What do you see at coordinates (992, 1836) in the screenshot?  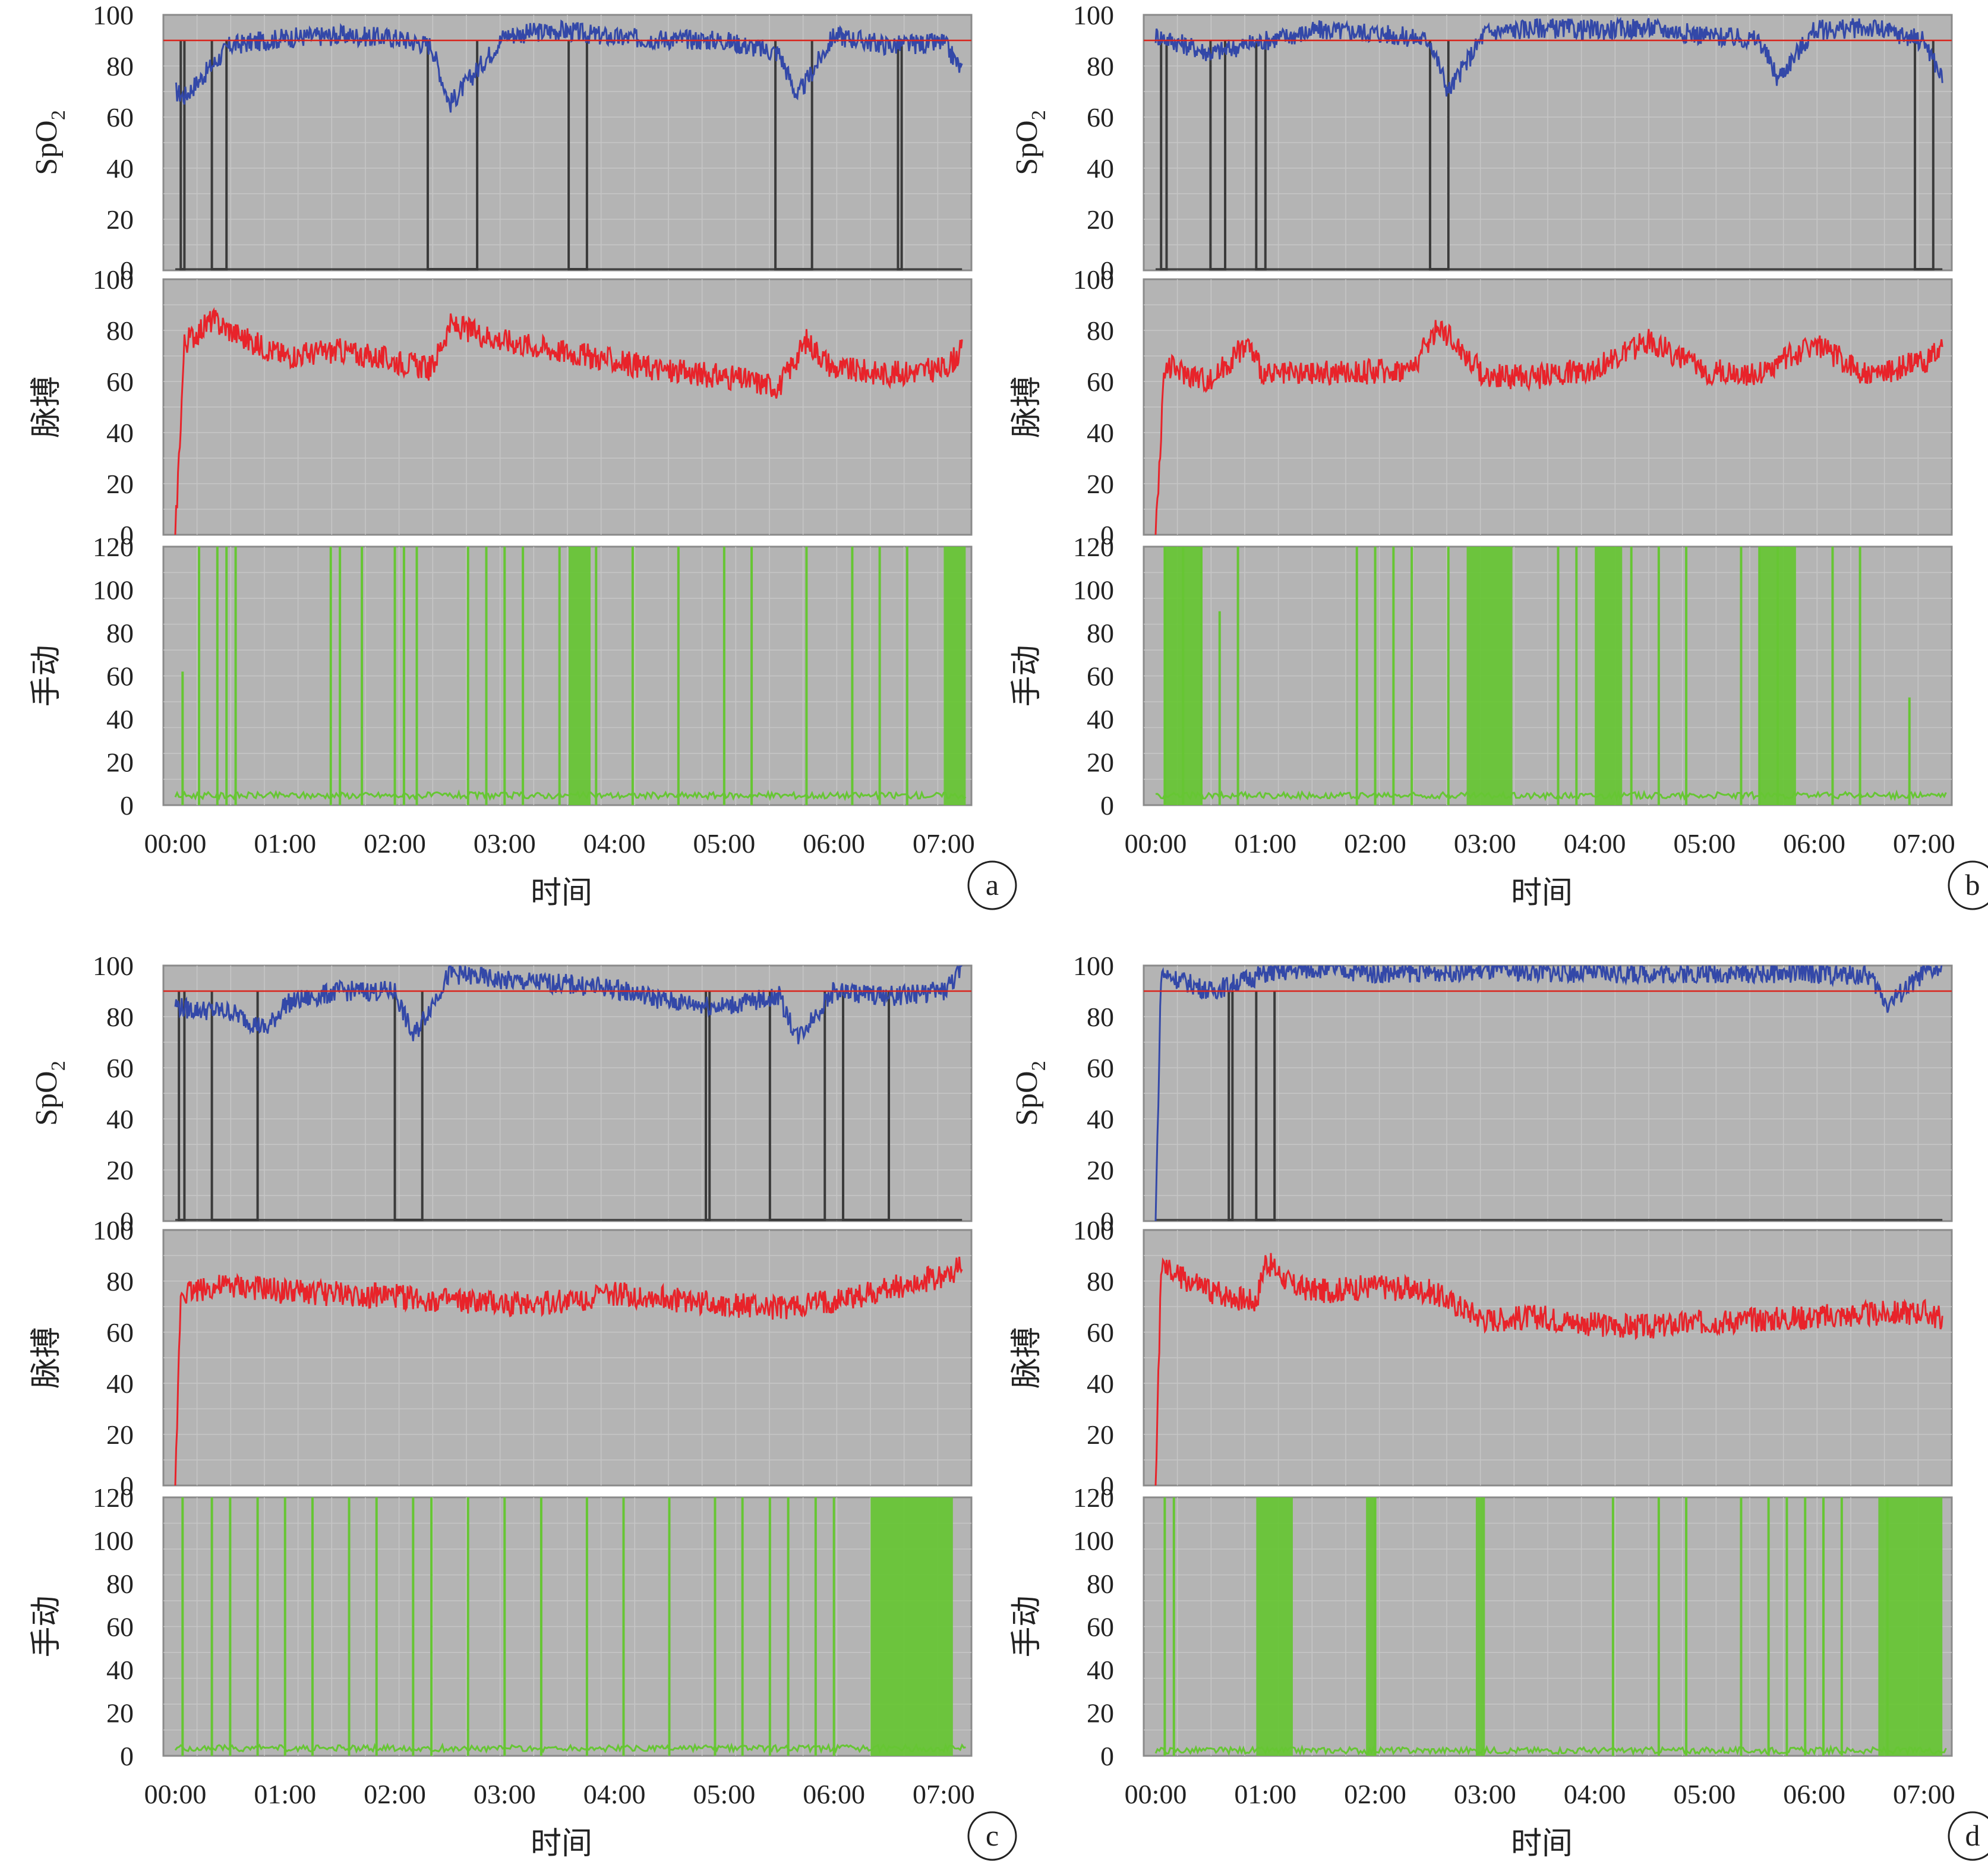 I see `panel-label: c` at bounding box center [992, 1836].